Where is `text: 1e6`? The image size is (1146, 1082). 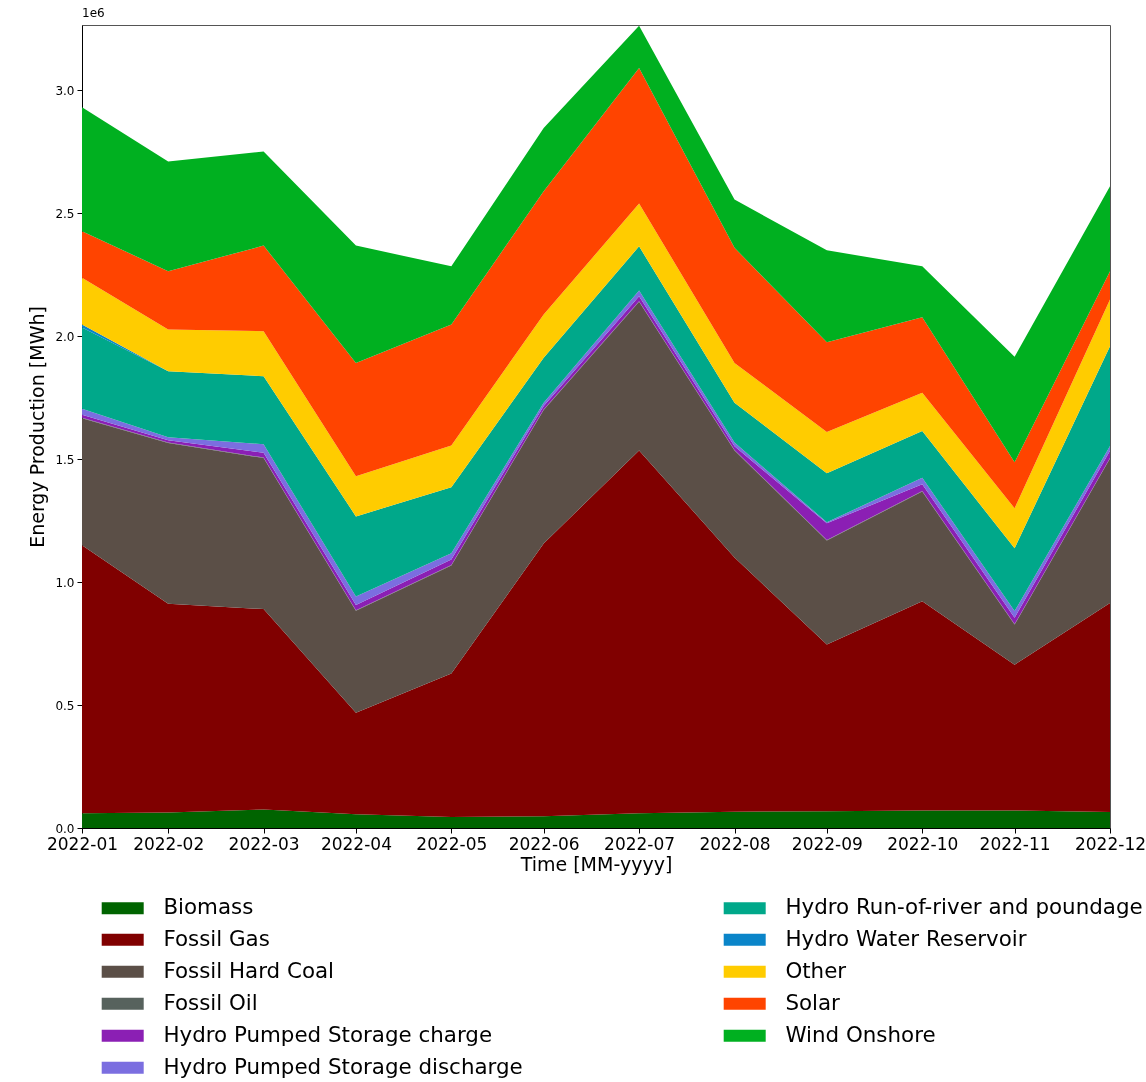
text: 1e6 is located at coordinates (93, 13).